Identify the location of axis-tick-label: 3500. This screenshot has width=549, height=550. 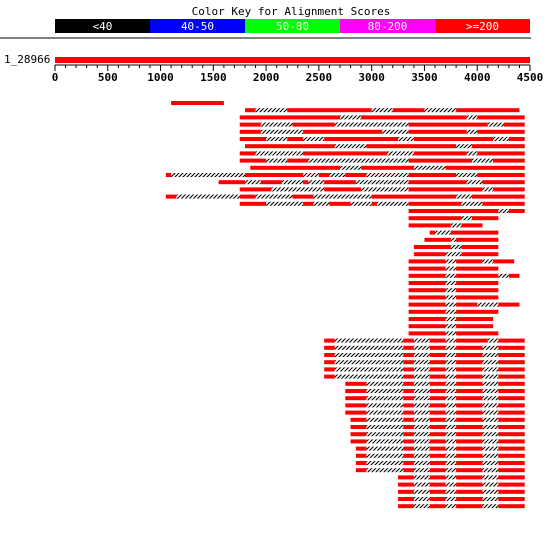
(424, 77).